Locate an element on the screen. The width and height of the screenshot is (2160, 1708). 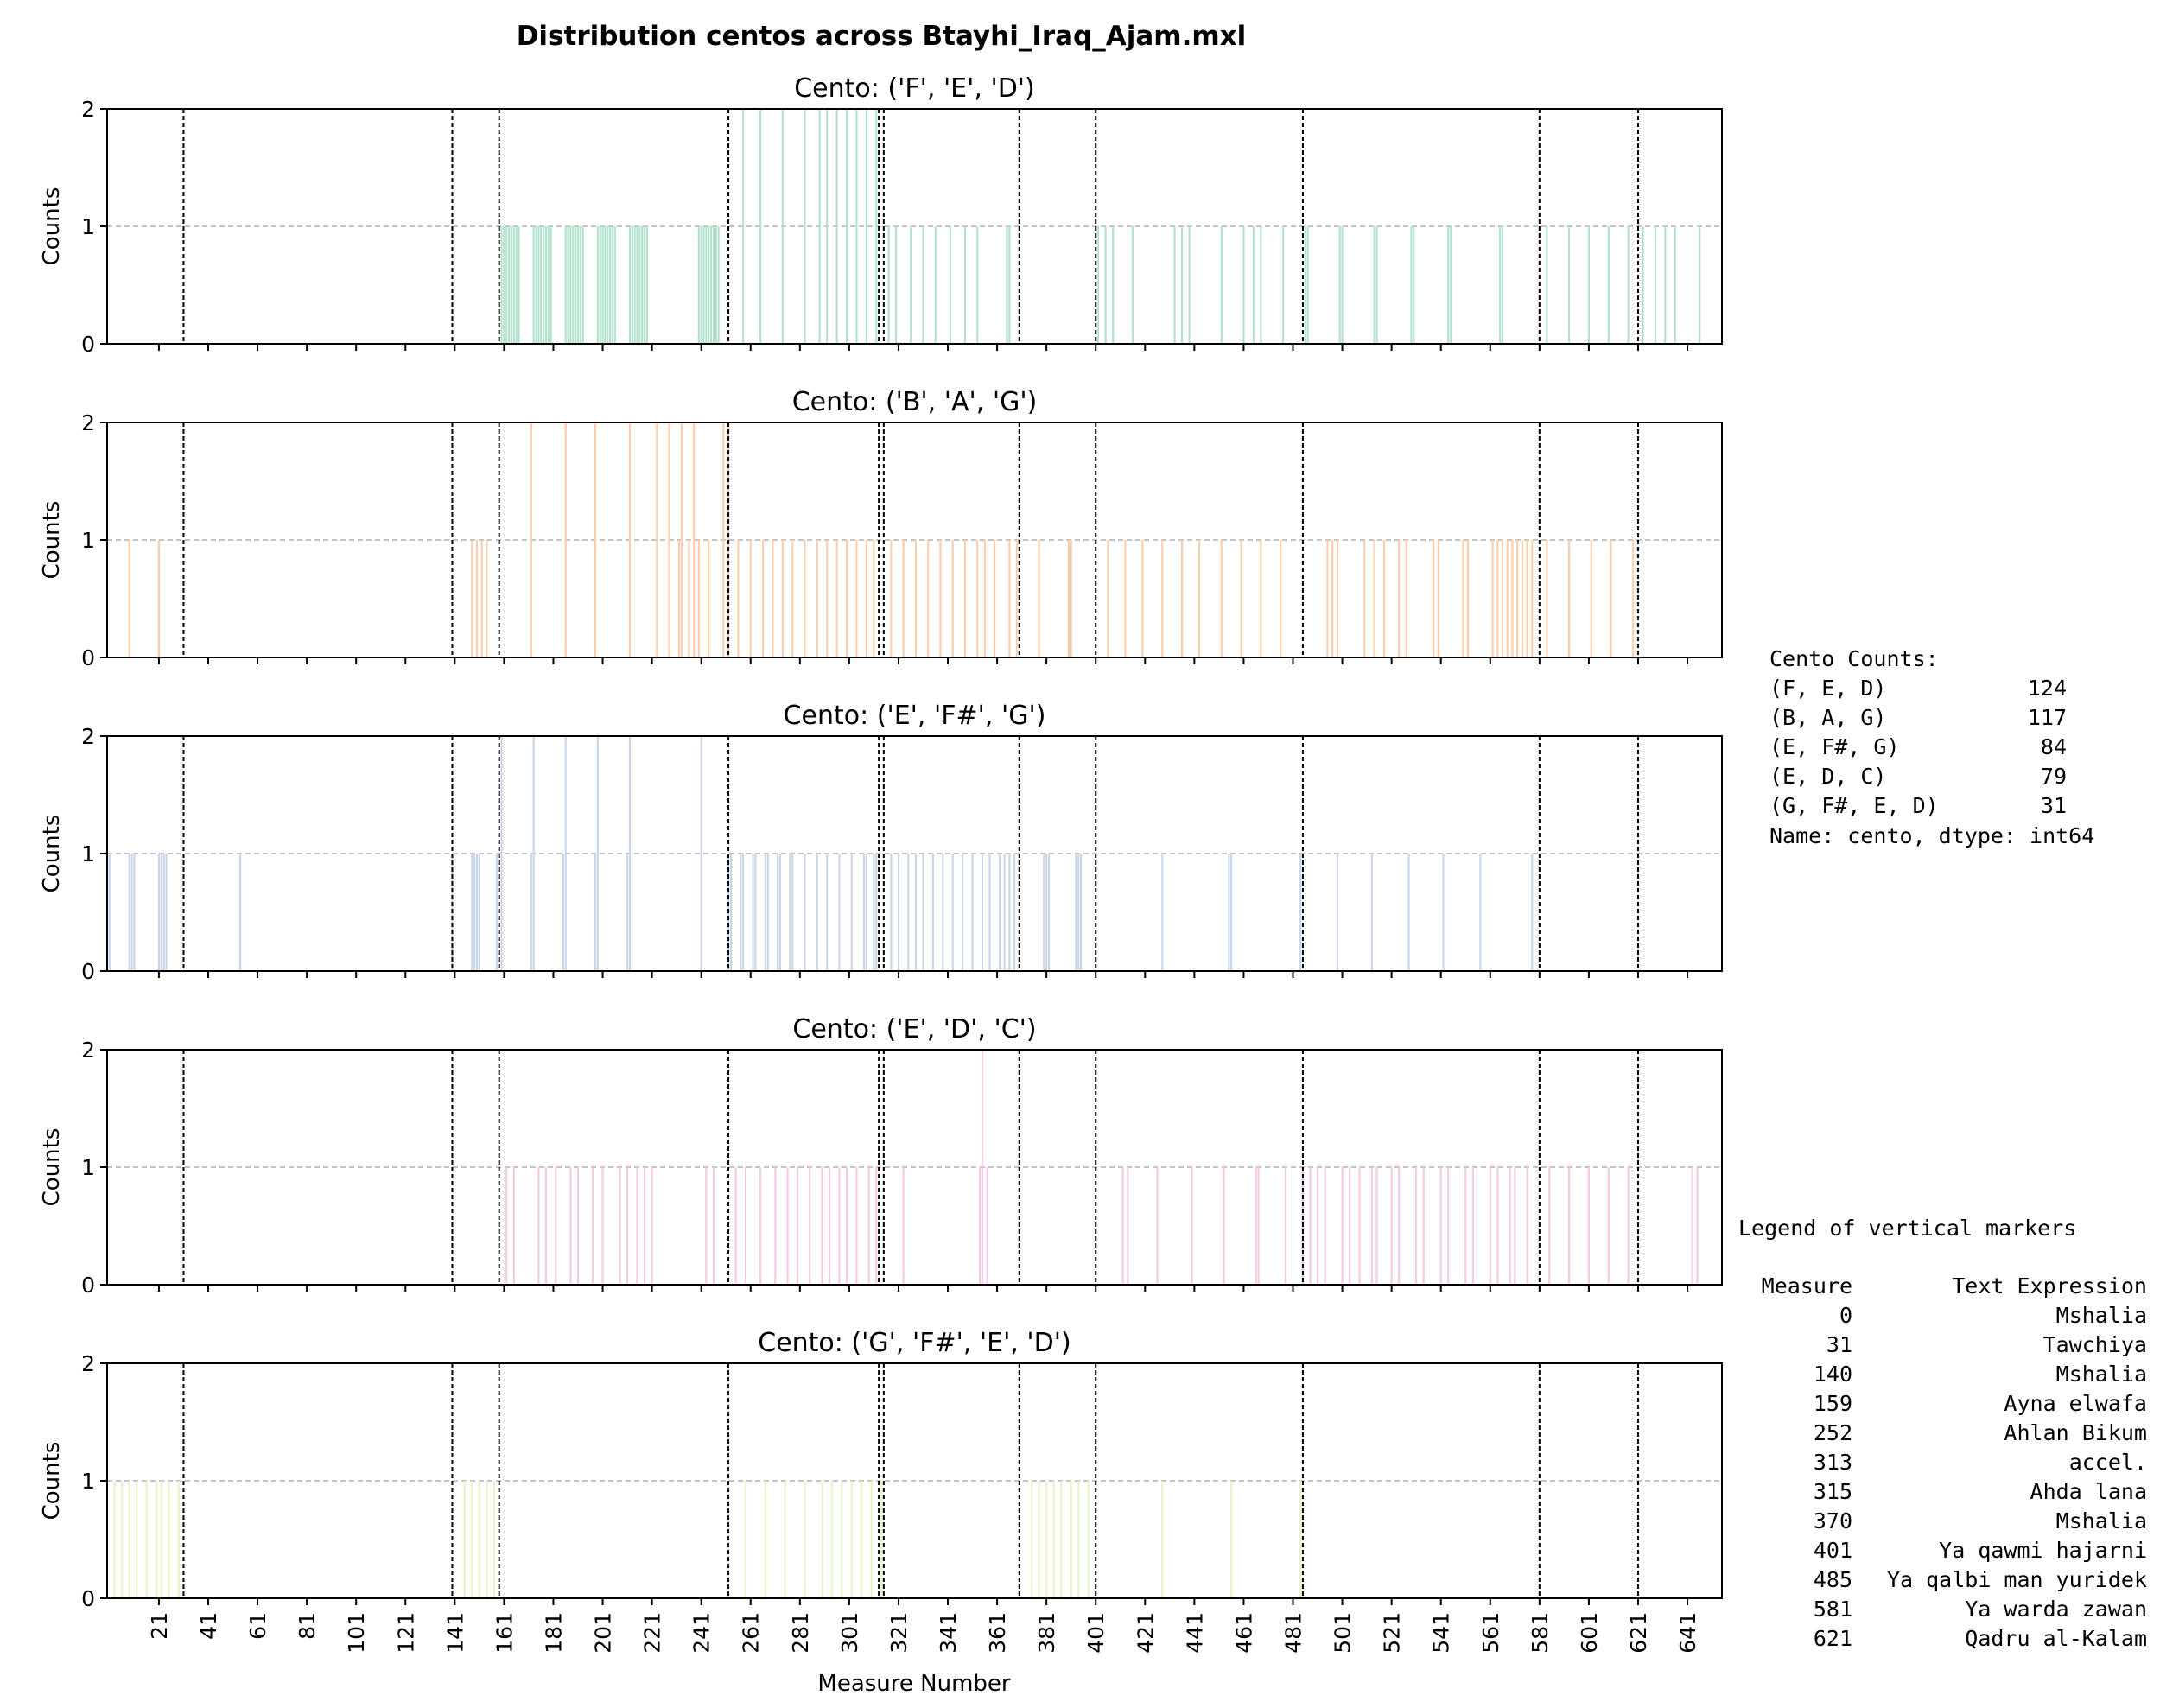
x-tick-label: 61 is located at coordinates (257, 1626).